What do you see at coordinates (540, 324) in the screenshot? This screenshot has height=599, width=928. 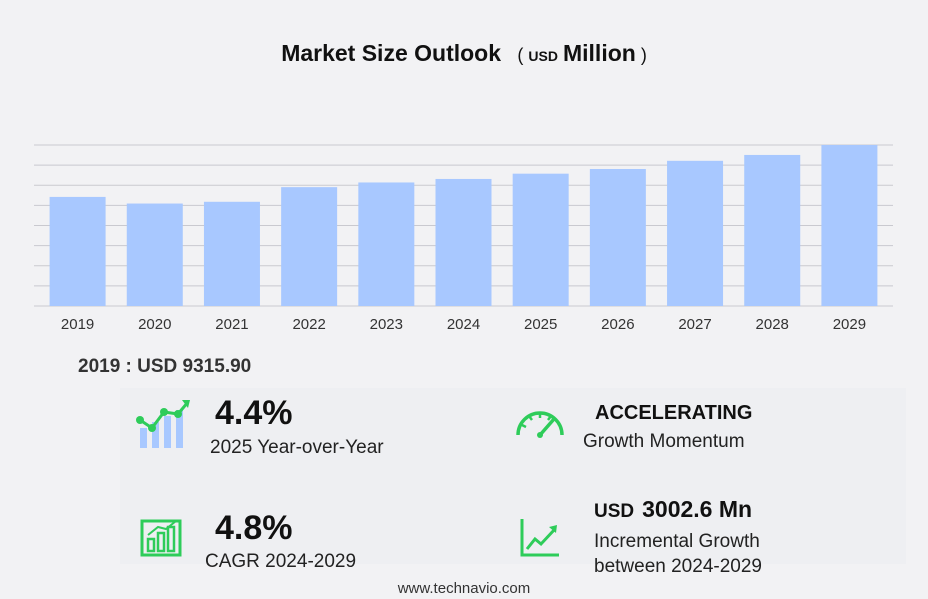 I see `x-tick-label: 2025` at bounding box center [540, 324].